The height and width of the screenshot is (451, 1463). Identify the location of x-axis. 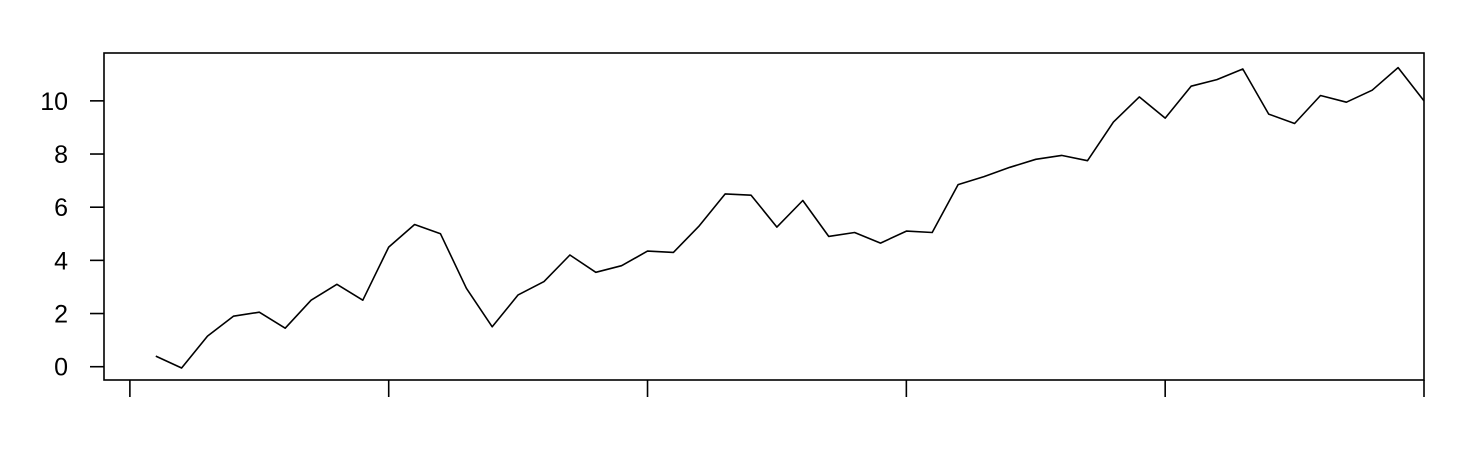
(777, 388).